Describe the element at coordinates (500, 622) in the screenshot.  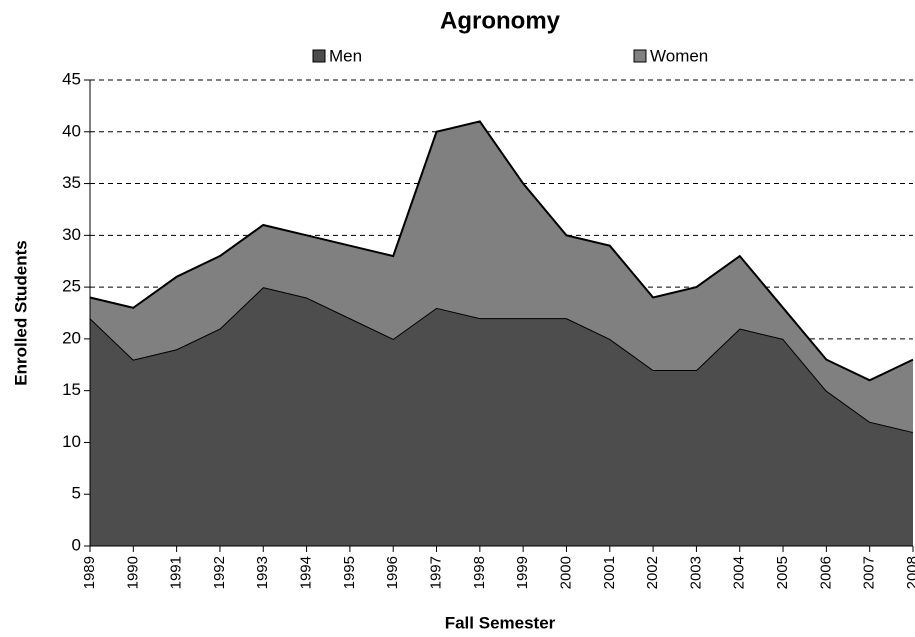
I see `x-axis-label: Fall Semester` at that location.